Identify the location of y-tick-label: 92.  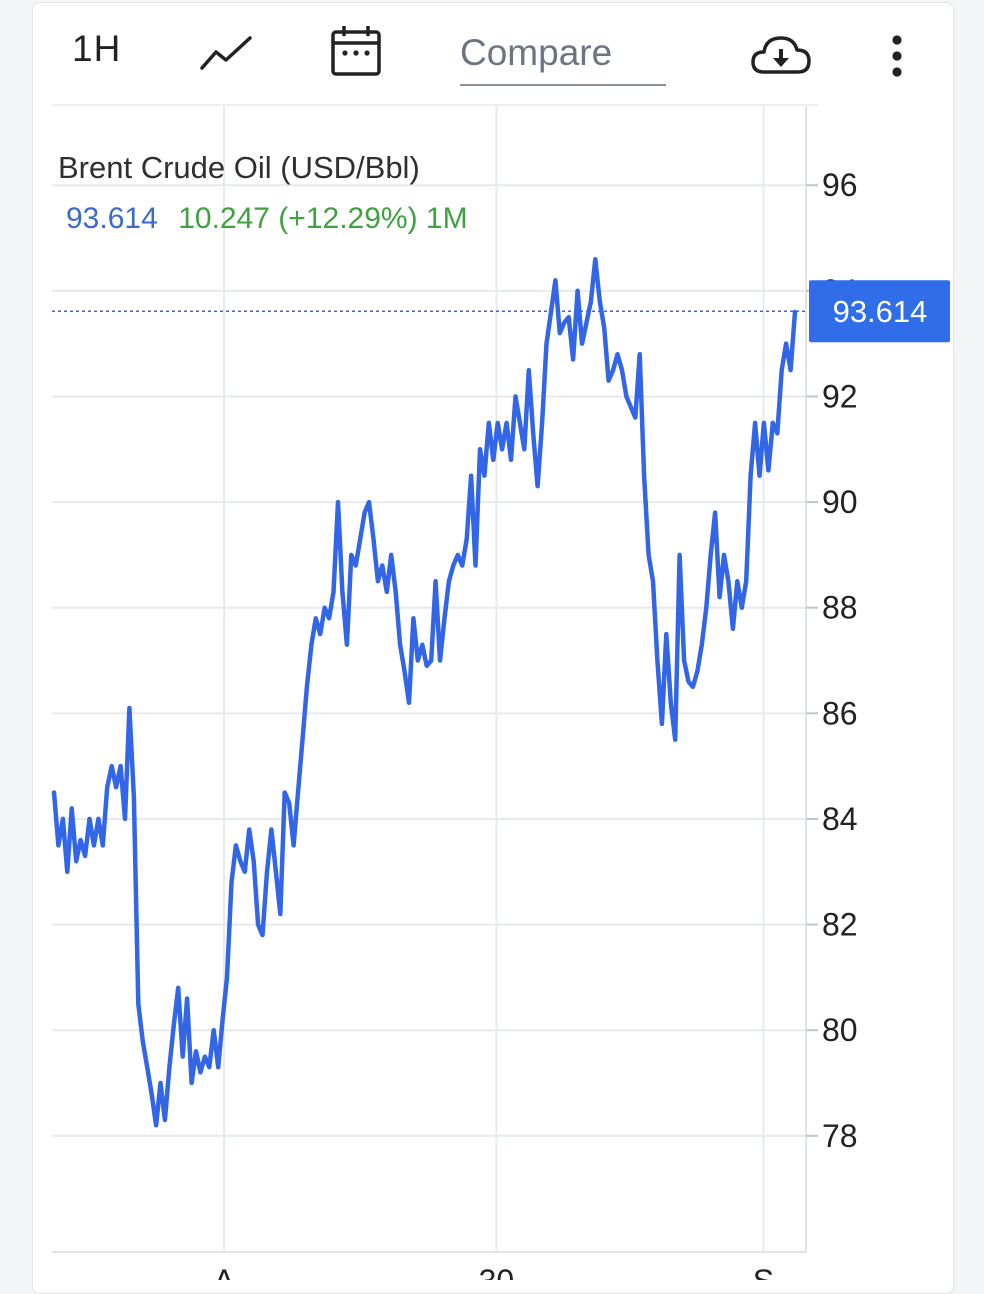
(840, 396).